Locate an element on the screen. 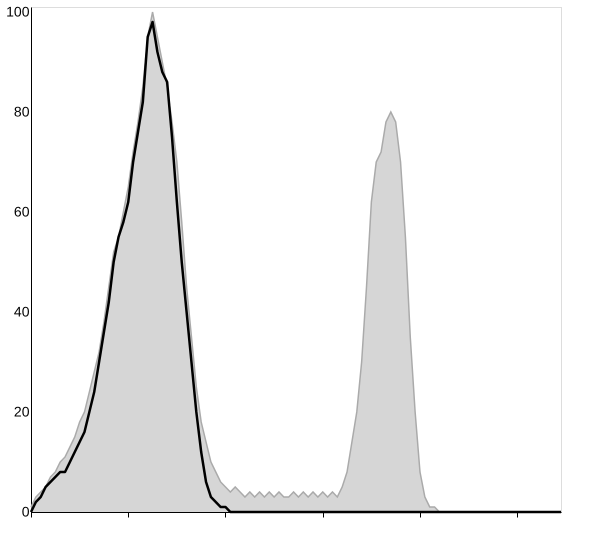 The image size is (608, 545). y-tick-label: 0 is located at coordinates (26, 512).